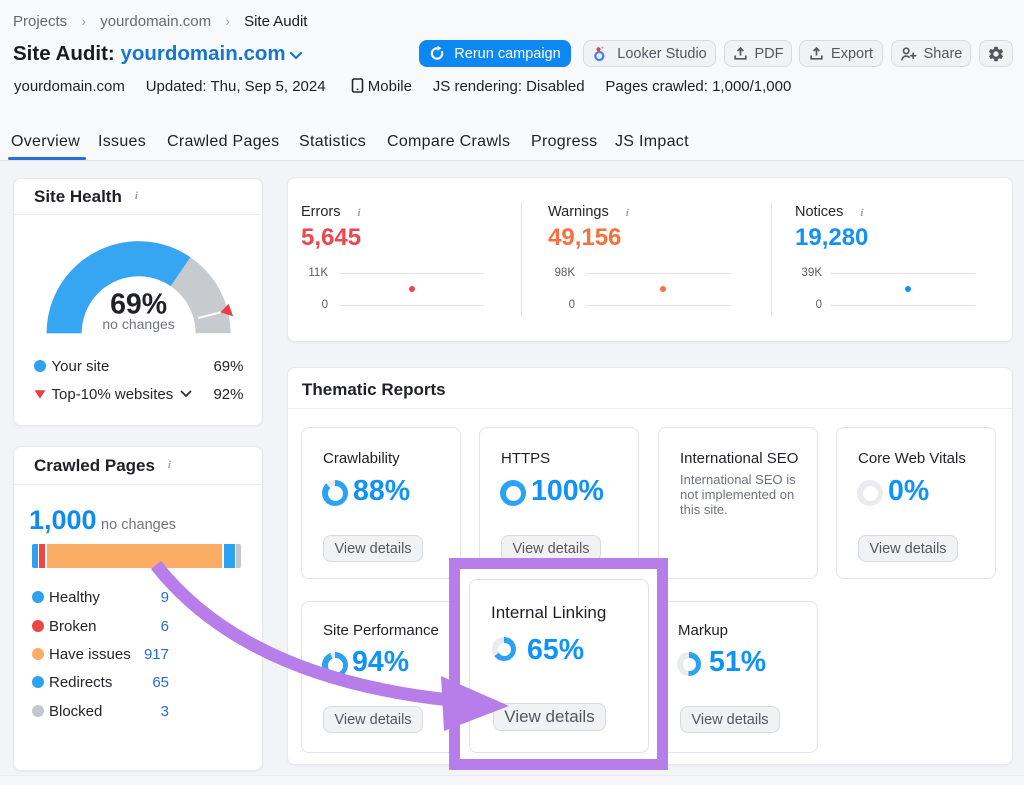 This screenshot has width=1024, height=785. I want to click on svg-text: no changes, so click(138, 324).